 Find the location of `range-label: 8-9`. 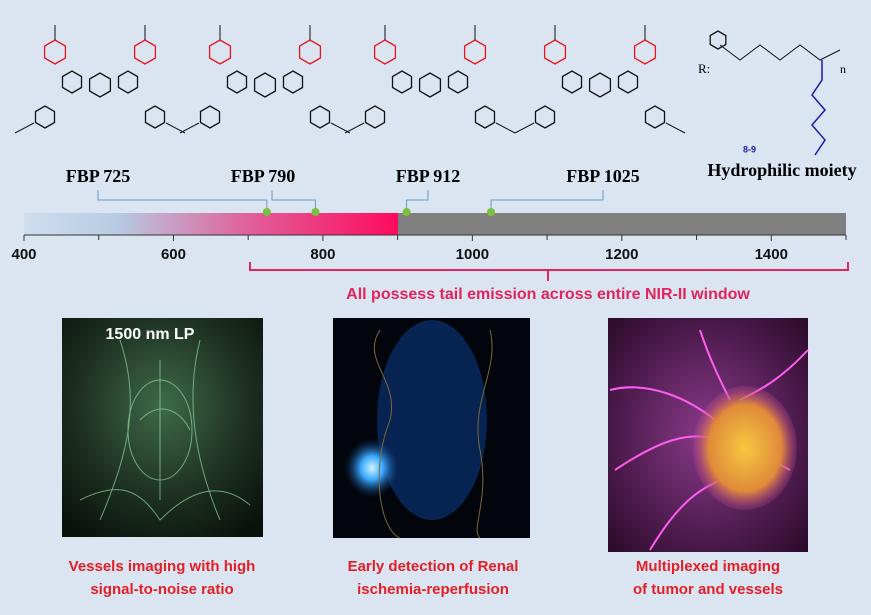

range-label: 8-9 is located at coordinates (749, 149).